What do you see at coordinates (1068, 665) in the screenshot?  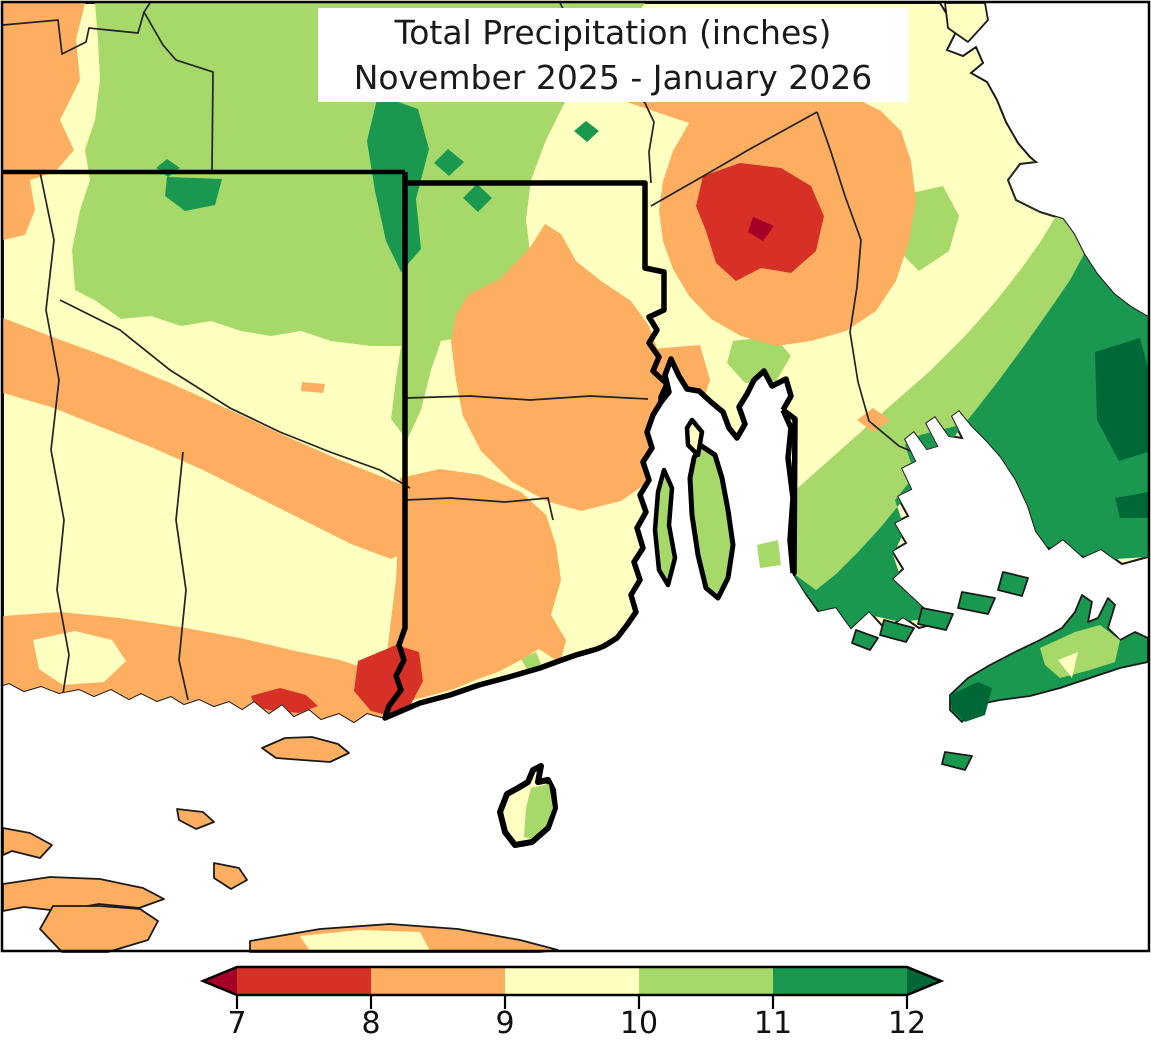 I see `marthas-vineyard-yellow-triangle` at bounding box center [1068, 665].